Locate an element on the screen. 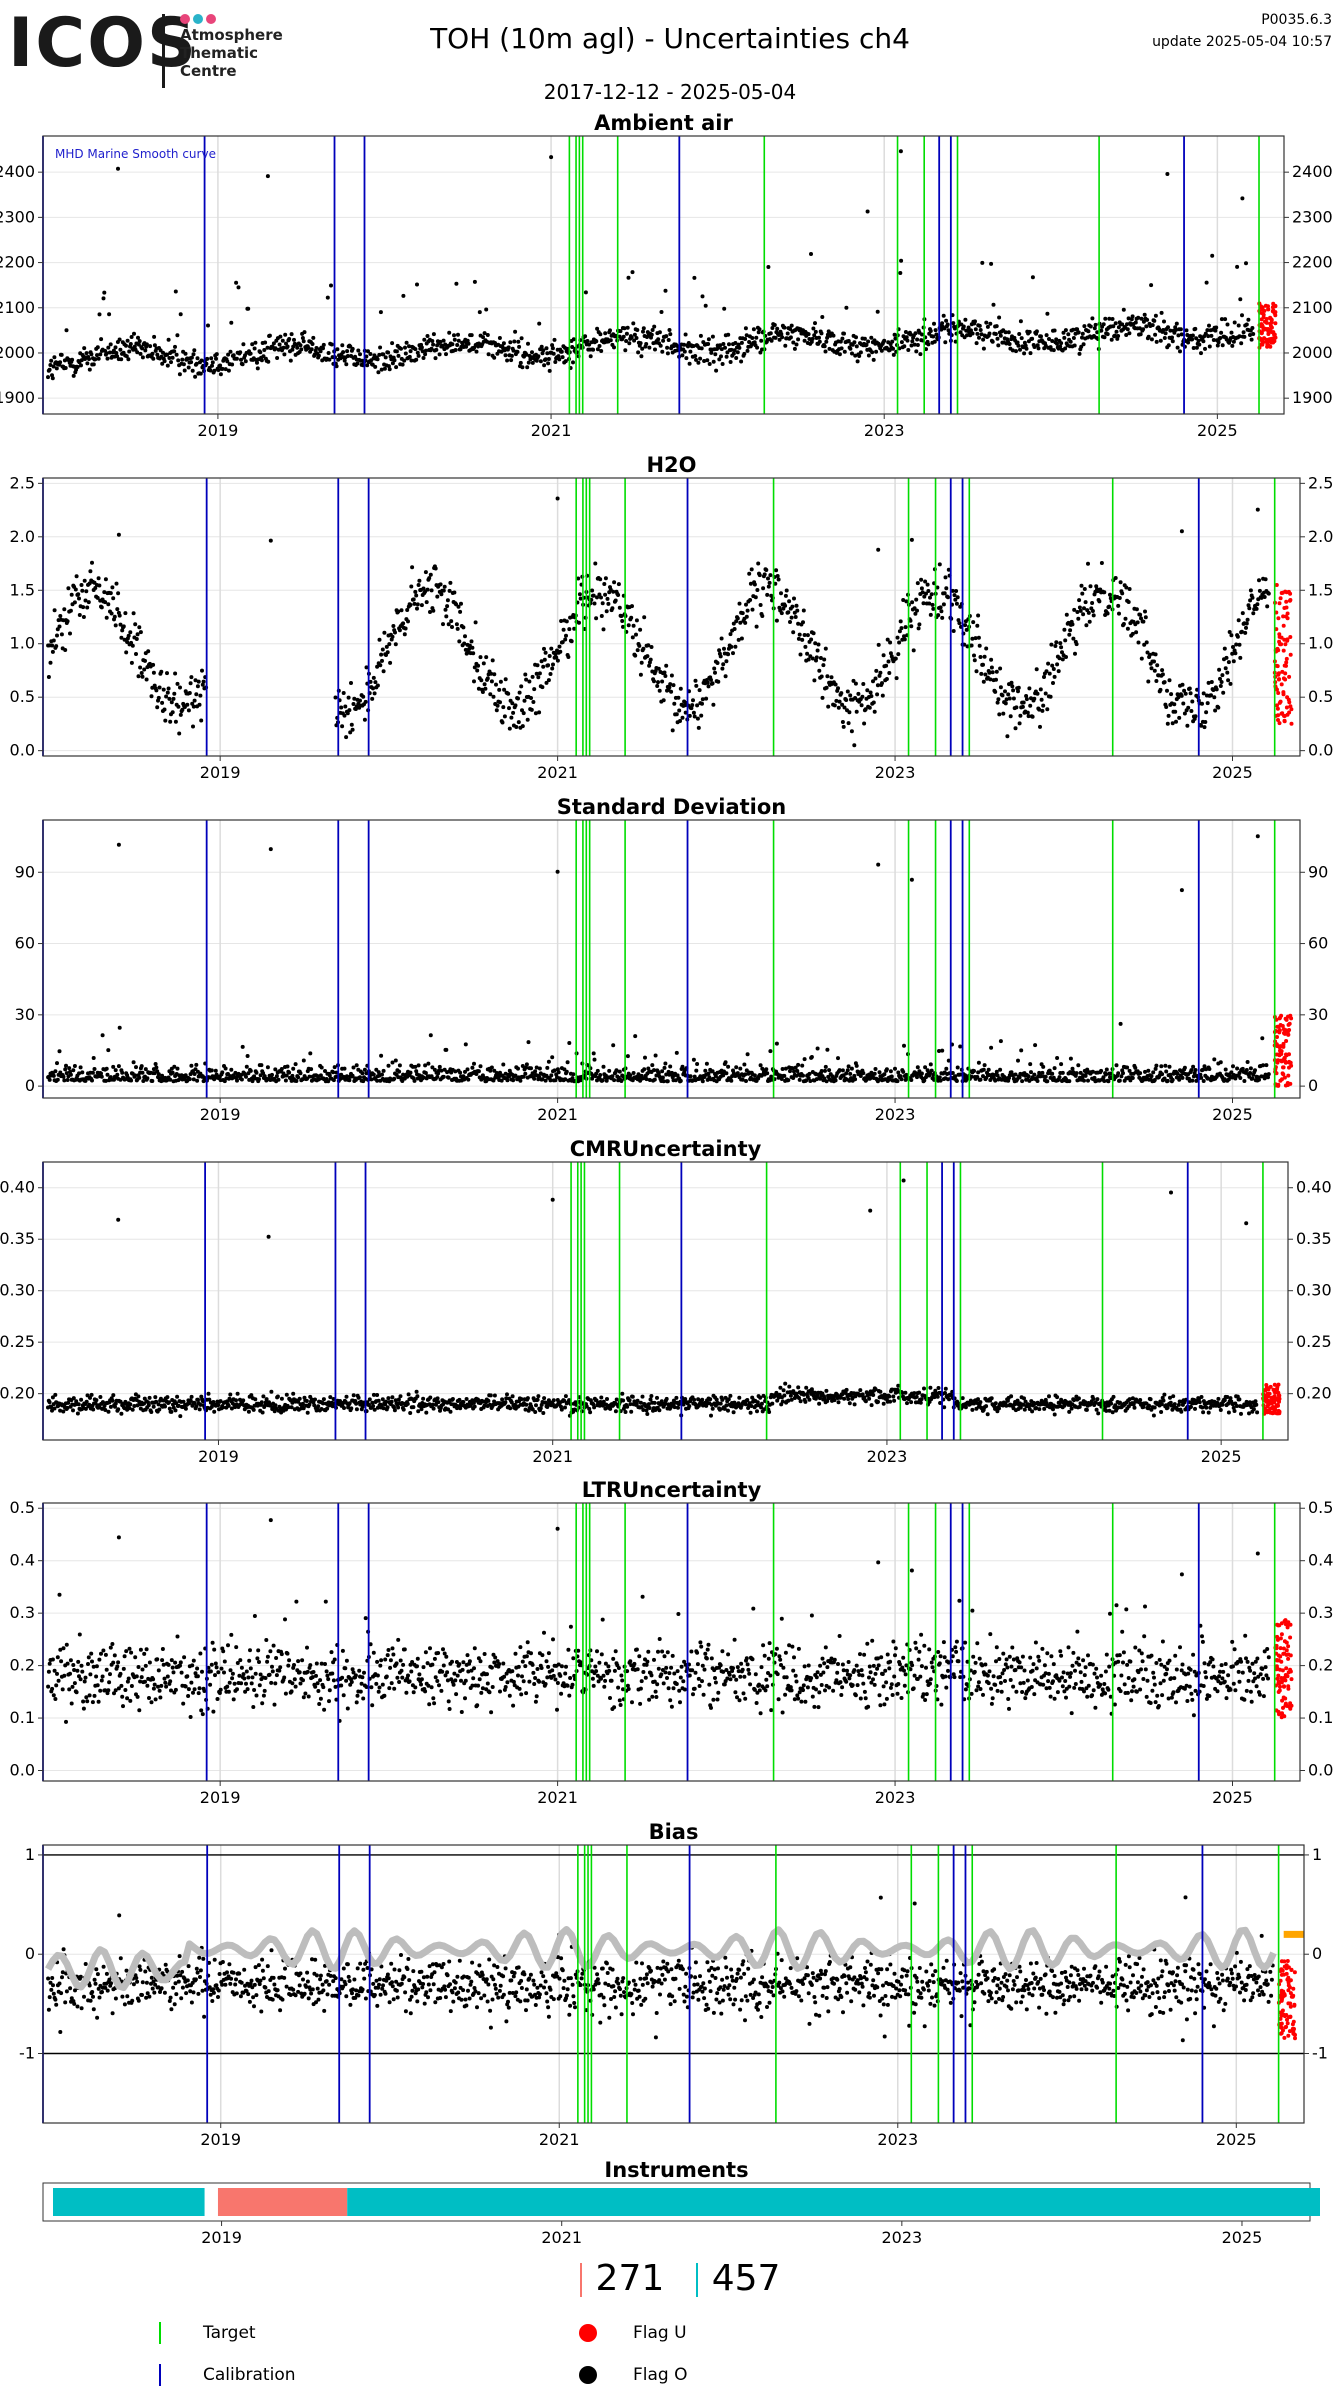 The width and height of the screenshot is (1340, 2400). y-tick-label: 30 is located at coordinates (25, 1014).